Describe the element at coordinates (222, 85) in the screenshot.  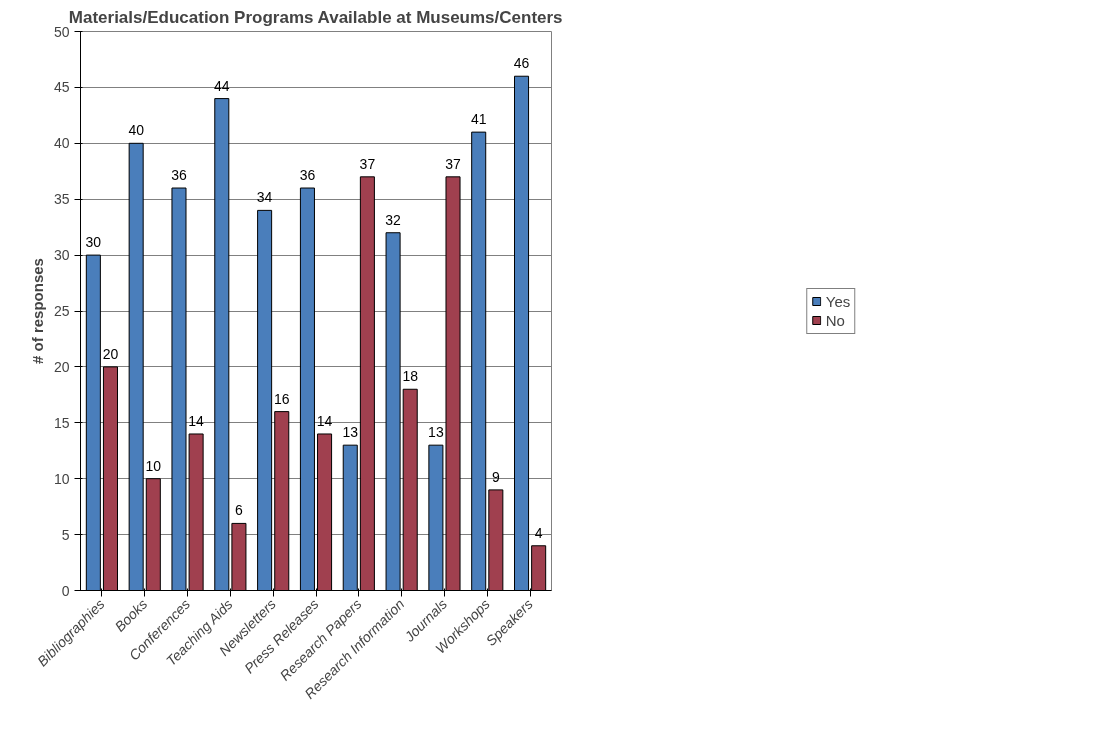
I see `data-label: 44` at that location.